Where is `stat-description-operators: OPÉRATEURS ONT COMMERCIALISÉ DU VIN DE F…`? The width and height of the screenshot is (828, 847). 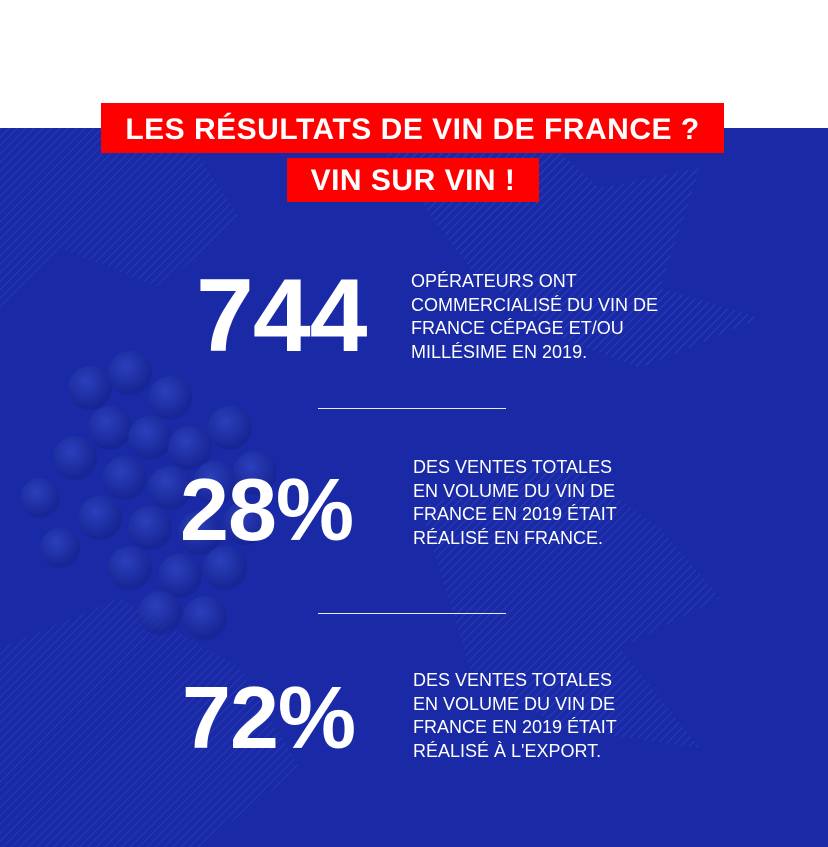
stat-description-operators: OPÉRATEURS ONT COMMERCIALISÉ DU VIN DE F… is located at coordinates (535, 316).